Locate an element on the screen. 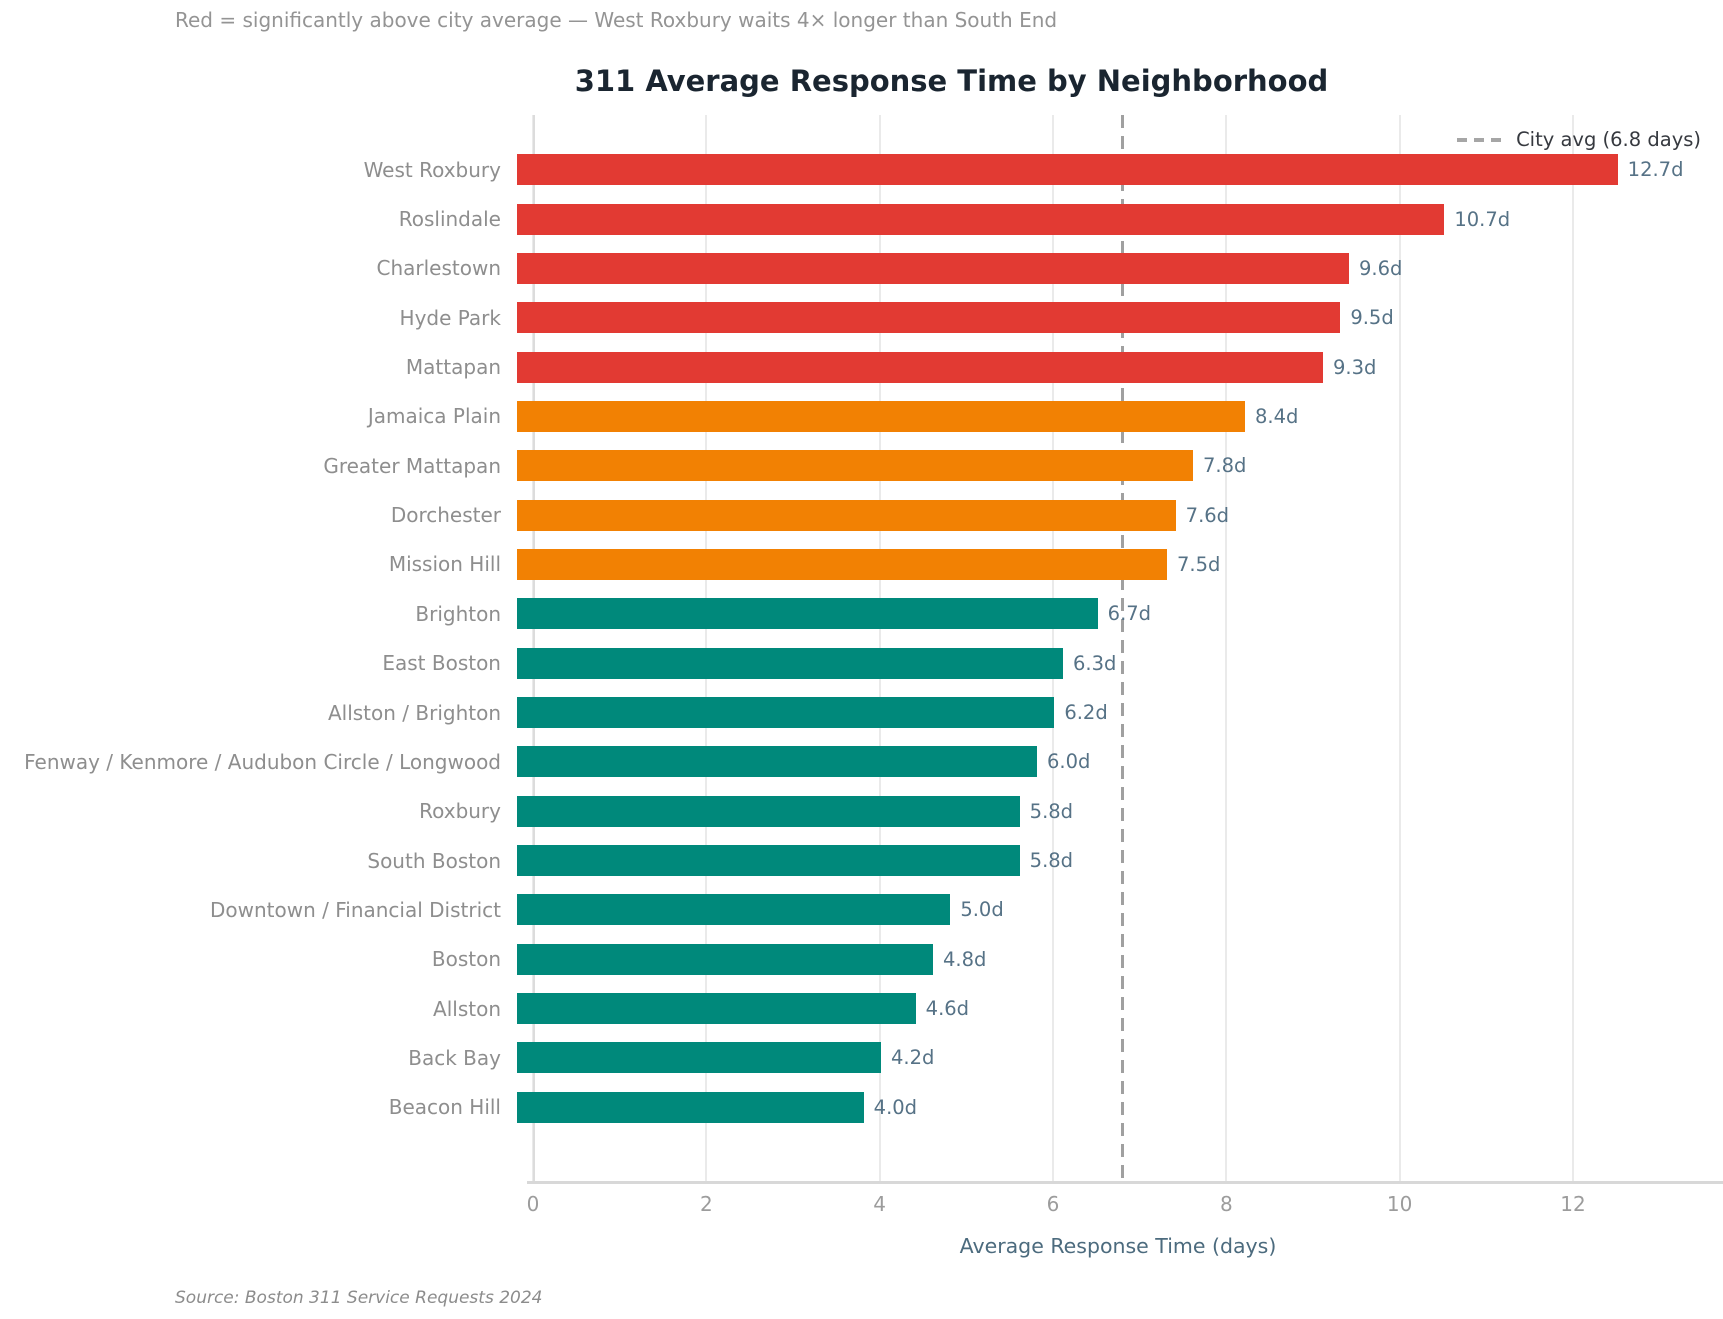 This screenshot has height=1319, width=1723. city-average-reference-line is located at coordinates (1123, 648).